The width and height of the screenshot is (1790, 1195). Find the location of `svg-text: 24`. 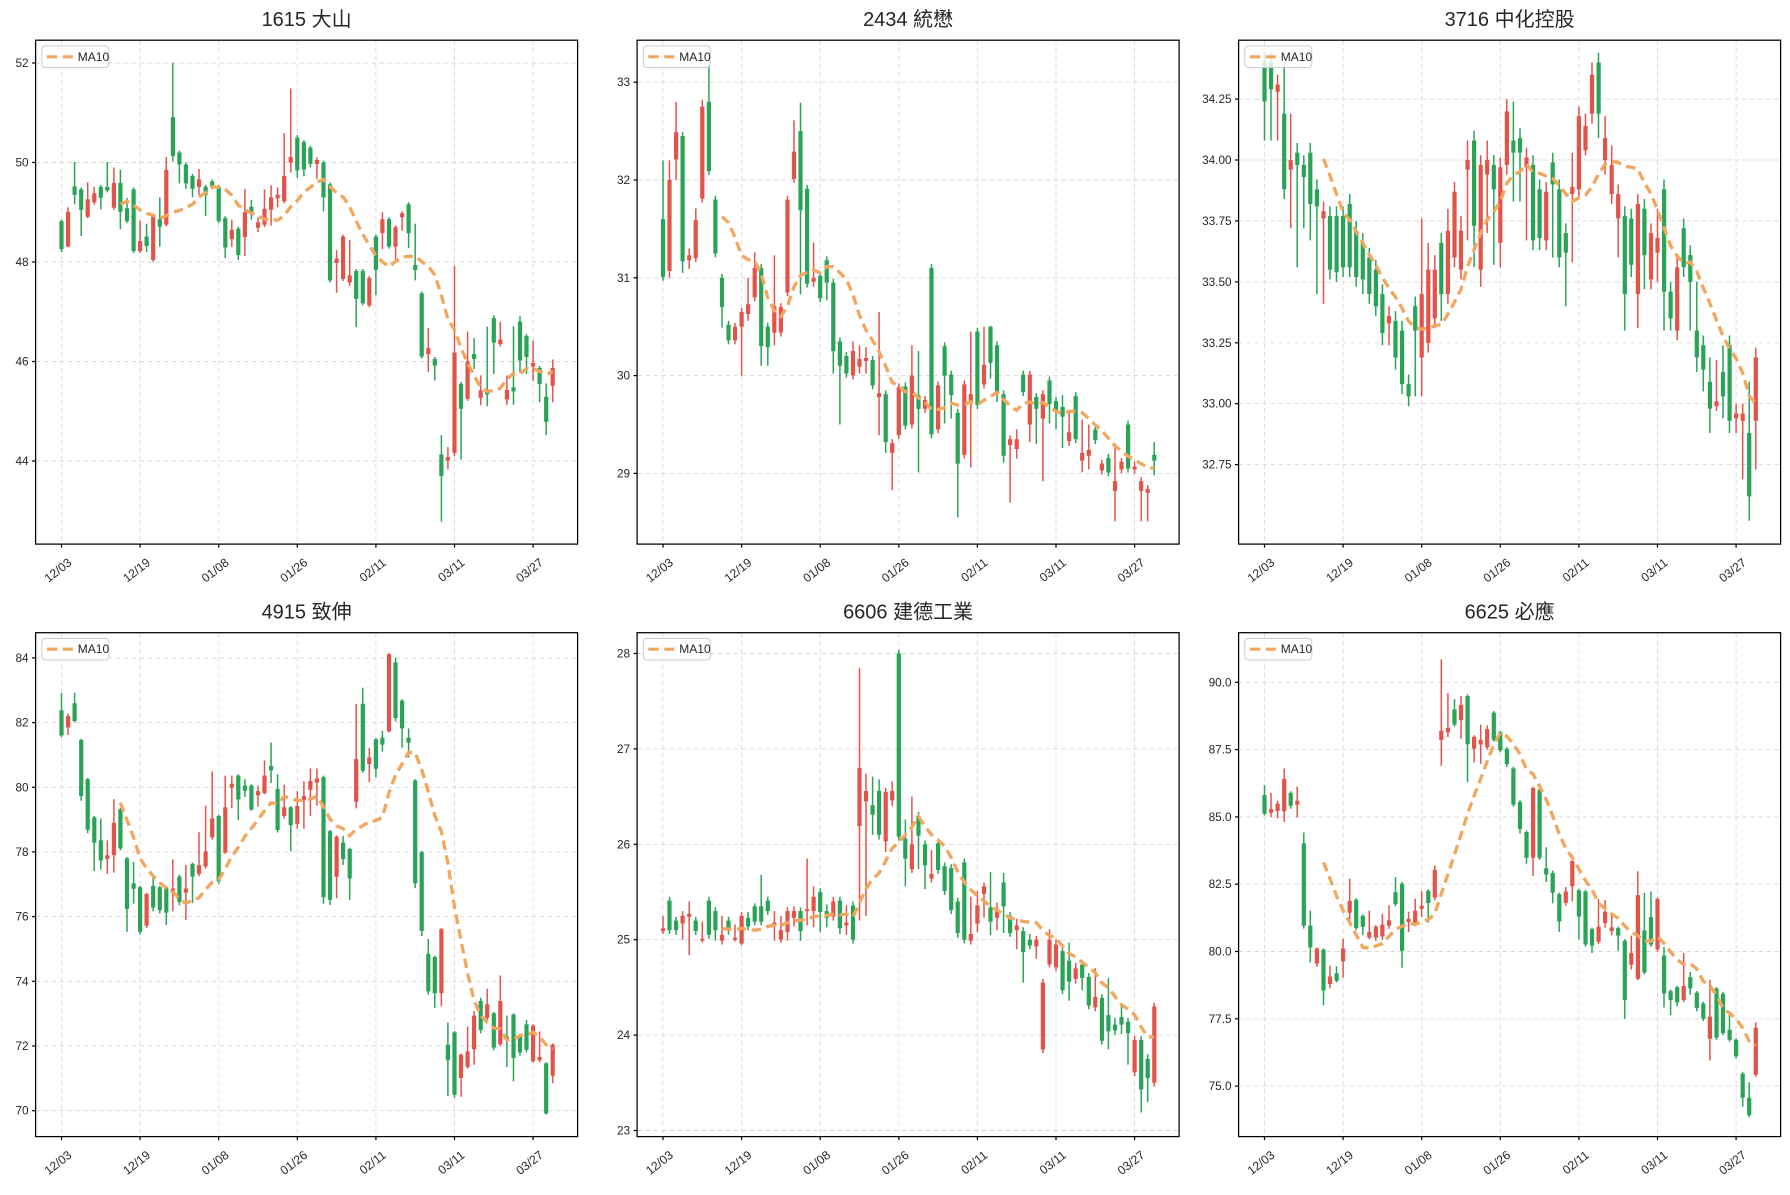

svg-text: 24 is located at coordinates (624, 1035).